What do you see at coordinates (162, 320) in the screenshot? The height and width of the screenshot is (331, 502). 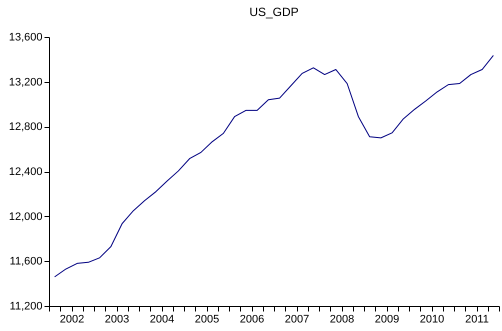 I see `x-tick-label: 2004` at bounding box center [162, 320].